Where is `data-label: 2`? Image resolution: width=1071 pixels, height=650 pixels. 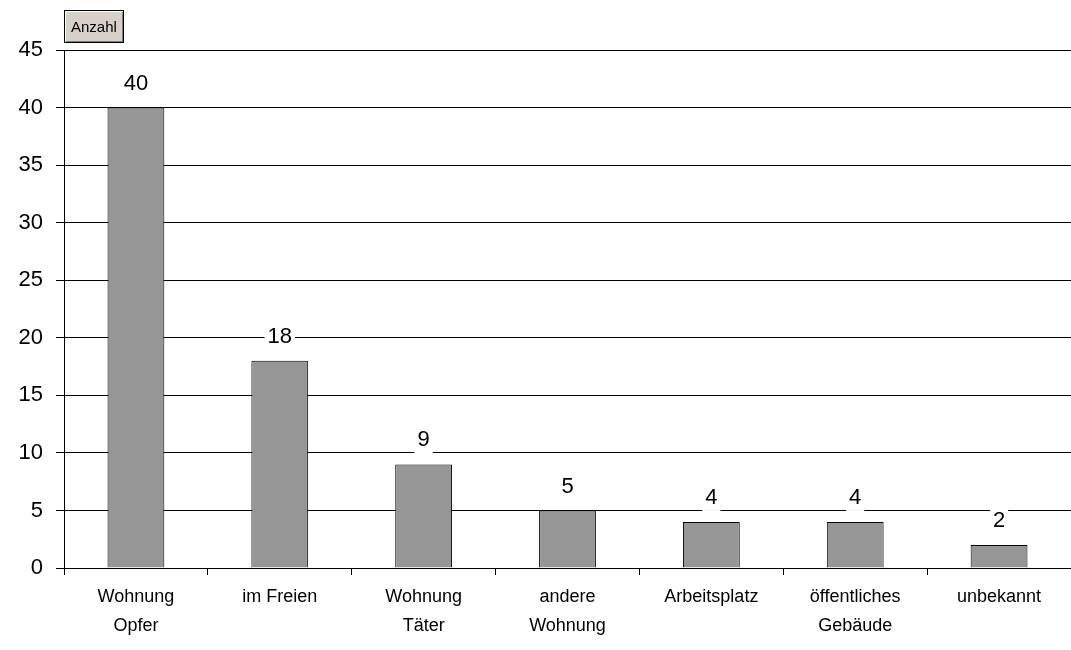
data-label: 2 is located at coordinates (999, 520).